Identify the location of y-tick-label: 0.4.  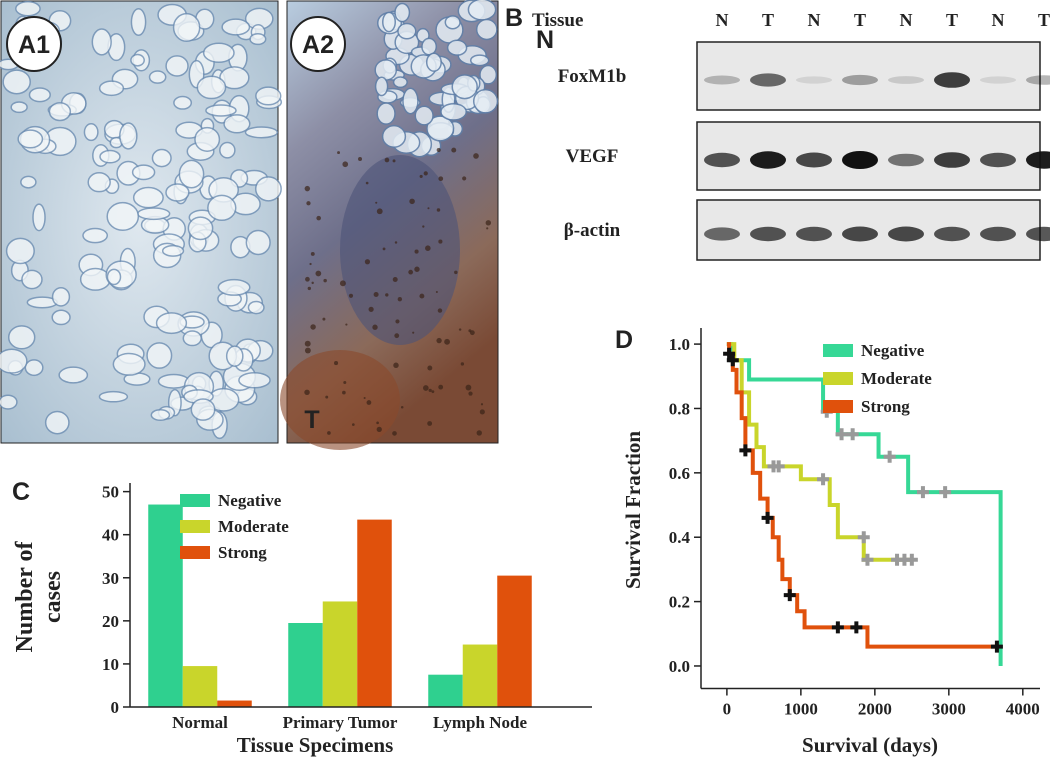
(680, 537).